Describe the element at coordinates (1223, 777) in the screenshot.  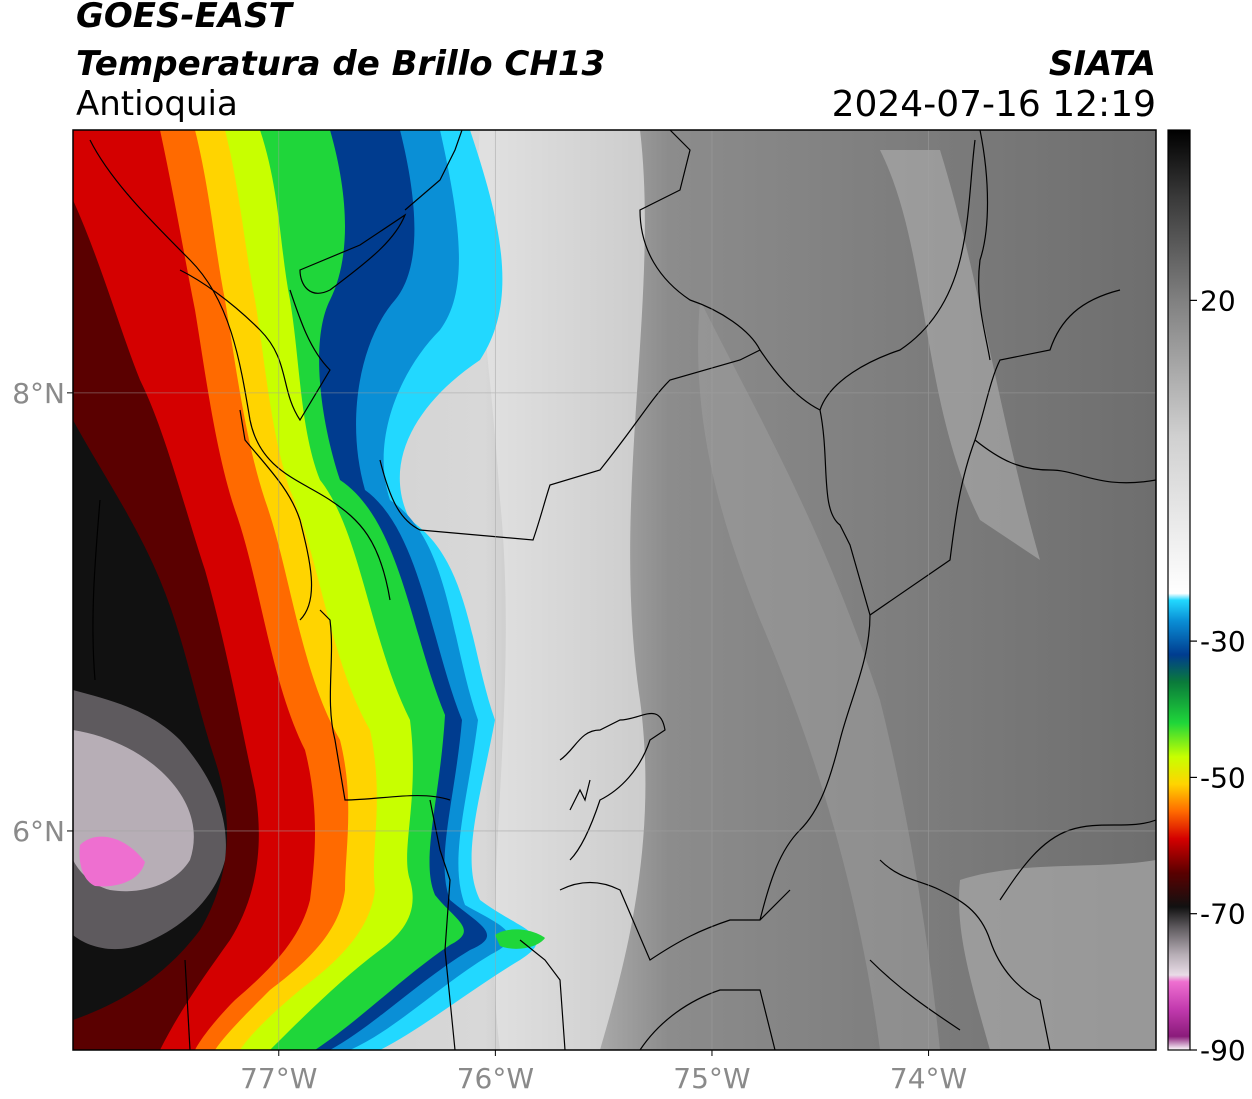
I see `colorbar-tick-label: -50` at that location.